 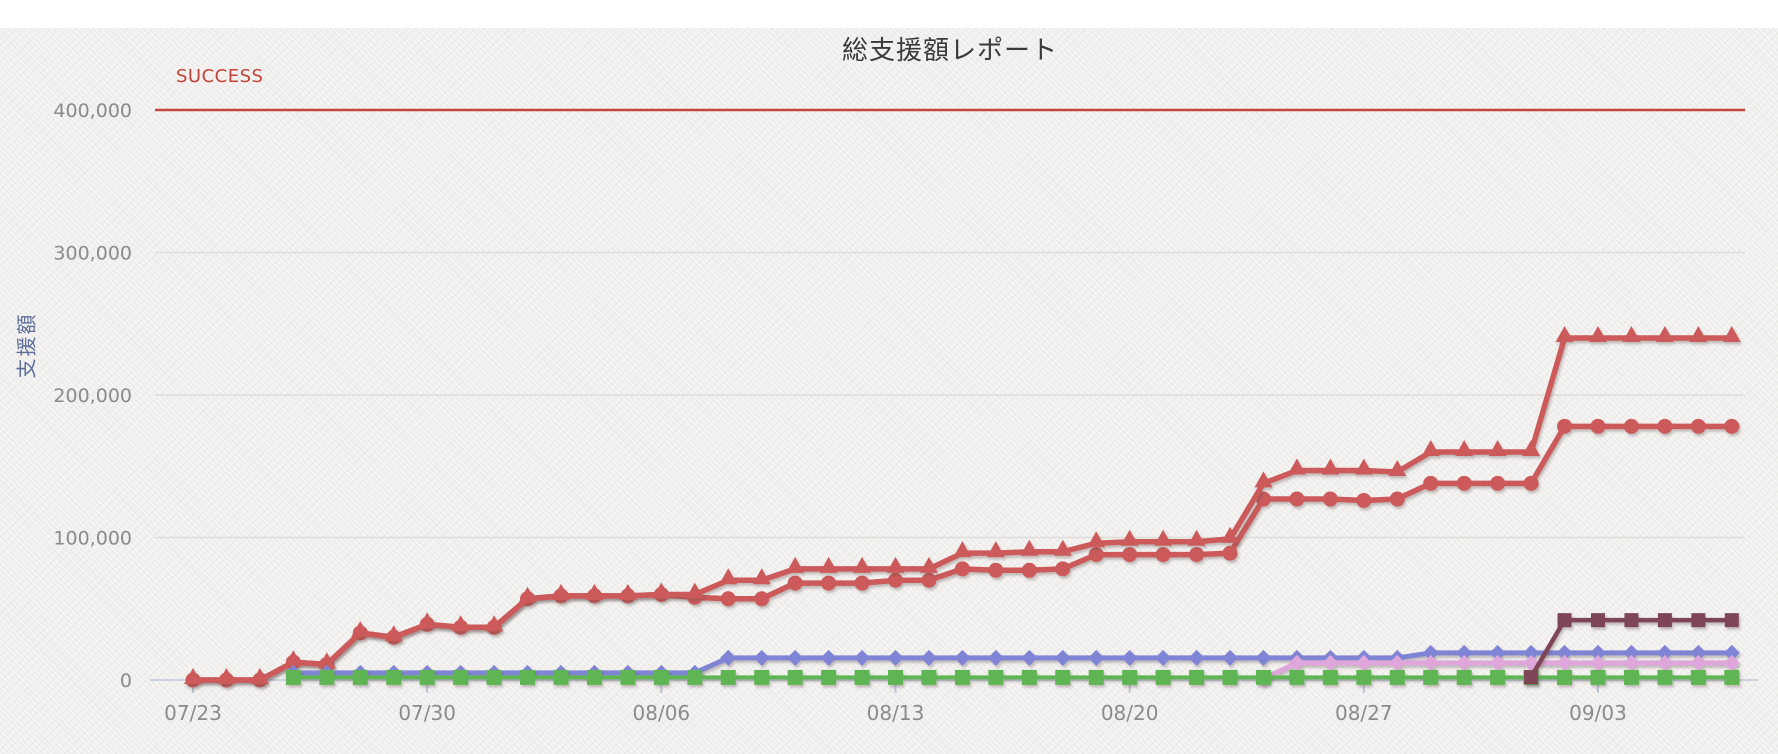 I want to click on series-group-series-green-square, so click(x=1012, y=677).